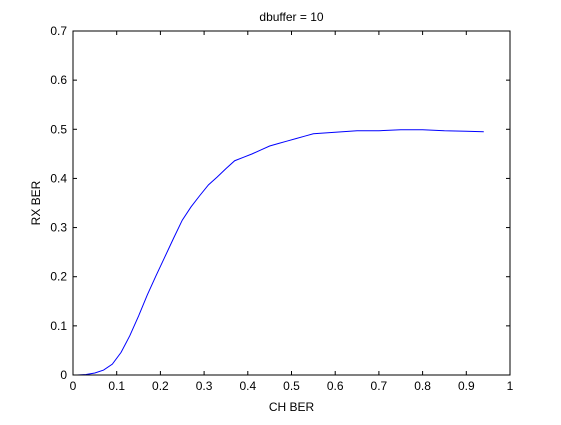 The image size is (561, 425). I want to click on y-tick-label: 0.3, so click(58, 228).